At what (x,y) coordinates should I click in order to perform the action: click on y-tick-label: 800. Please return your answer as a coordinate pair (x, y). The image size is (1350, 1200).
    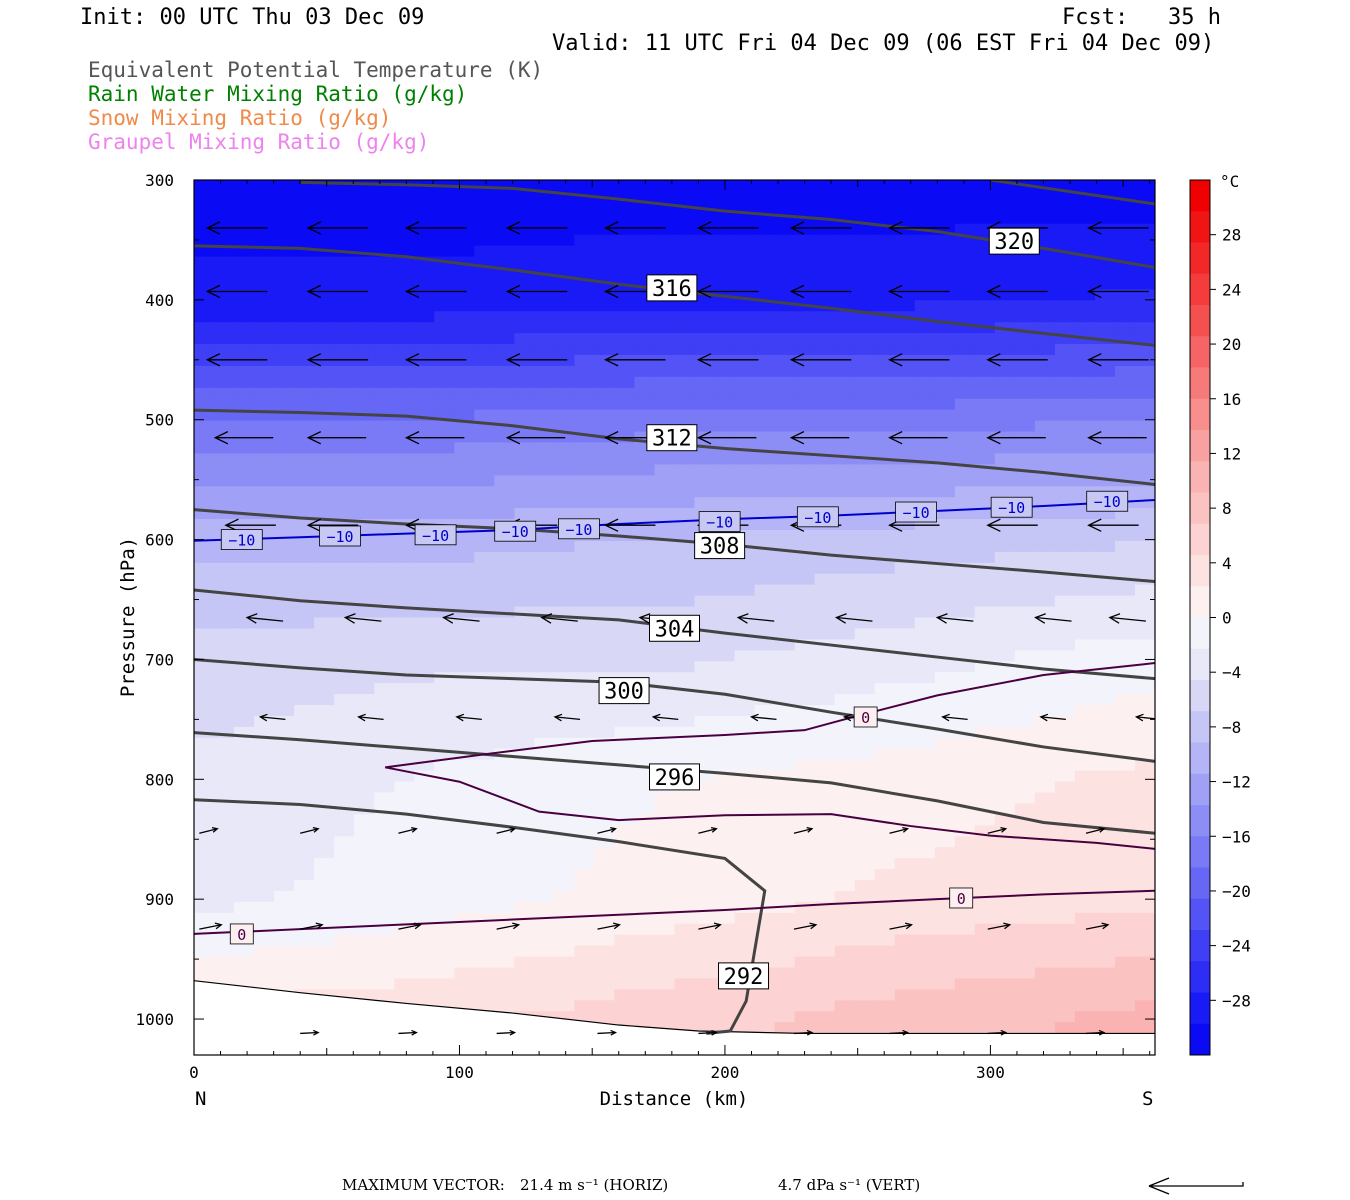
    Looking at the image, I should click on (159, 779).